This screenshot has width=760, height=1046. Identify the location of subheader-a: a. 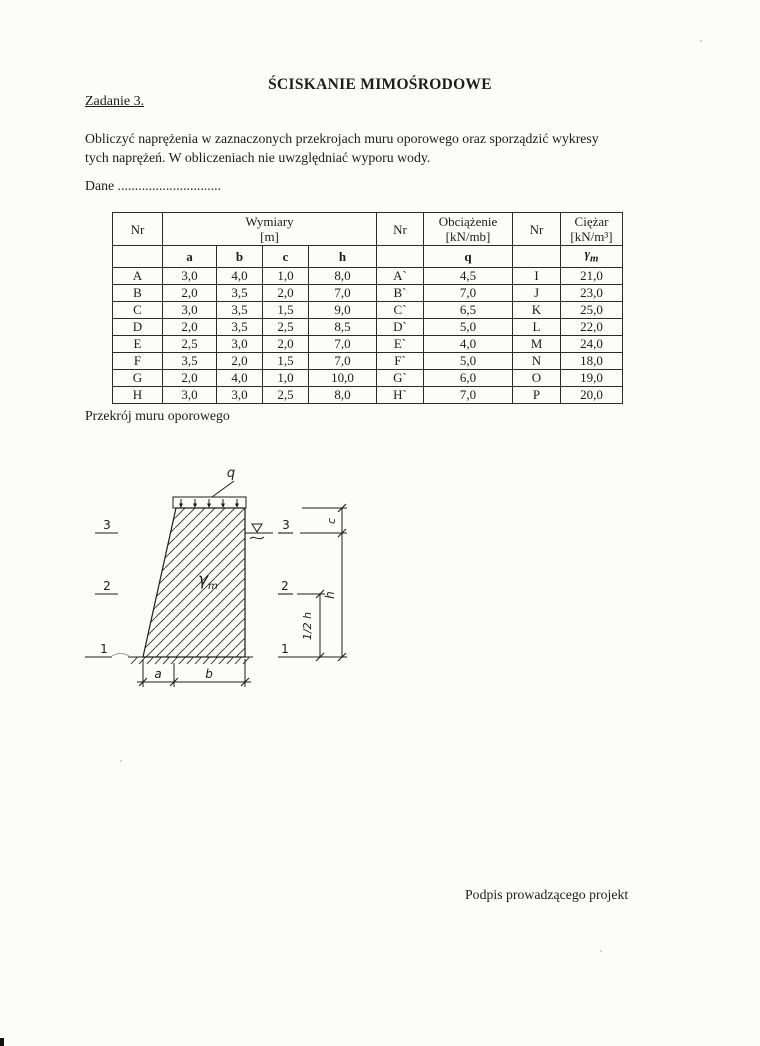
(189, 256).